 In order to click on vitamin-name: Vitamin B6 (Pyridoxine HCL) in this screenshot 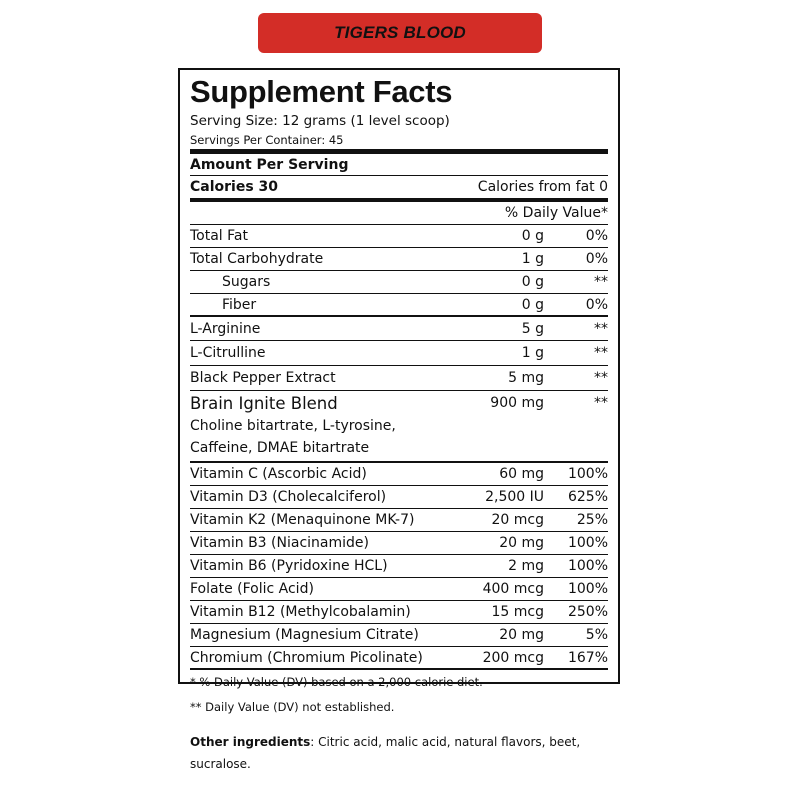, I will do `click(289, 566)`.